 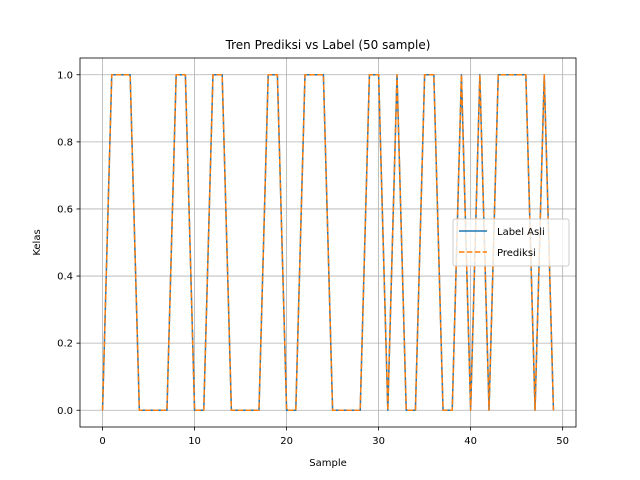 What do you see at coordinates (470, 441) in the screenshot?
I see `x-tick-label: 40` at bounding box center [470, 441].